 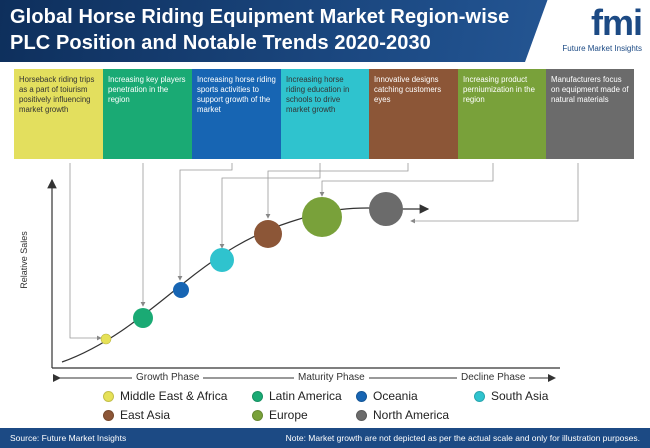 What do you see at coordinates (288, 415) in the screenshot?
I see `legend-label: Europe` at bounding box center [288, 415].